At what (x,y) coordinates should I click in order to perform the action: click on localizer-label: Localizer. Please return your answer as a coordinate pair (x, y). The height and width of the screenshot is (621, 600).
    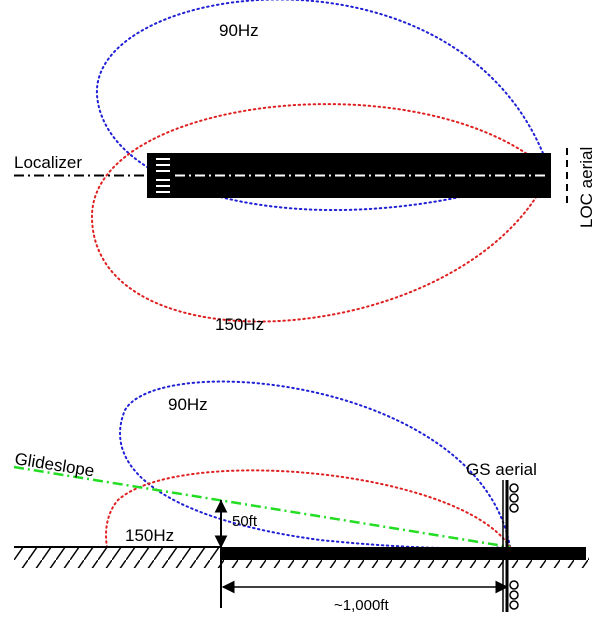
    Looking at the image, I should click on (48, 162).